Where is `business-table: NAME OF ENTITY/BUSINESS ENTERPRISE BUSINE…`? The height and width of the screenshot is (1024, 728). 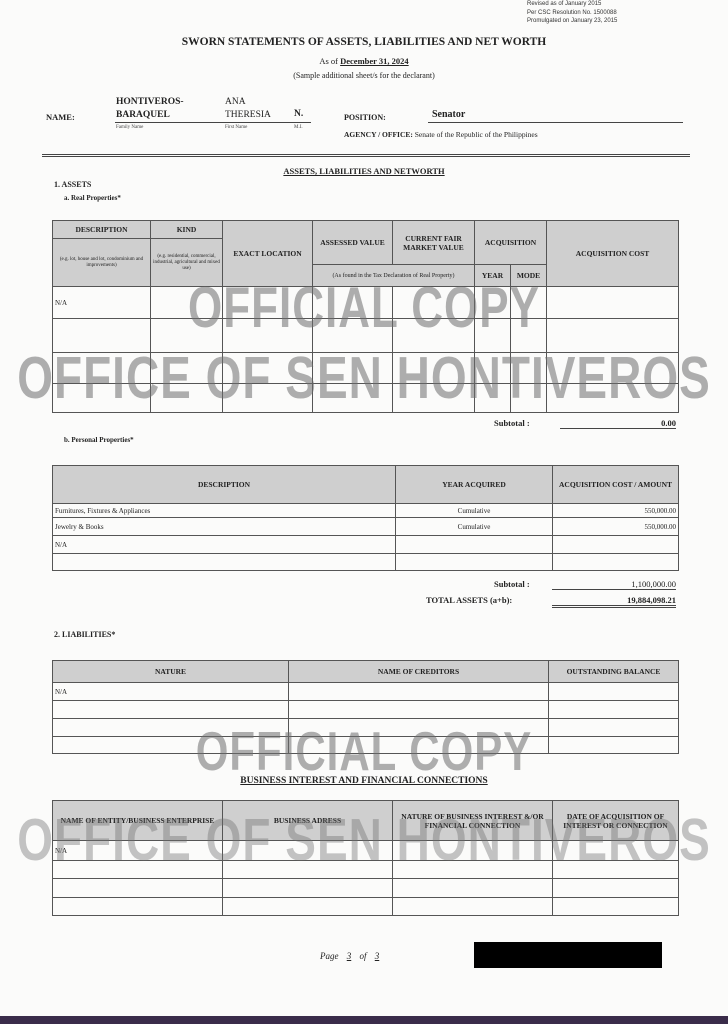
business-table: NAME OF ENTITY/BUSINESS ENTERPRISE BUSINE… is located at coordinates (365, 858).